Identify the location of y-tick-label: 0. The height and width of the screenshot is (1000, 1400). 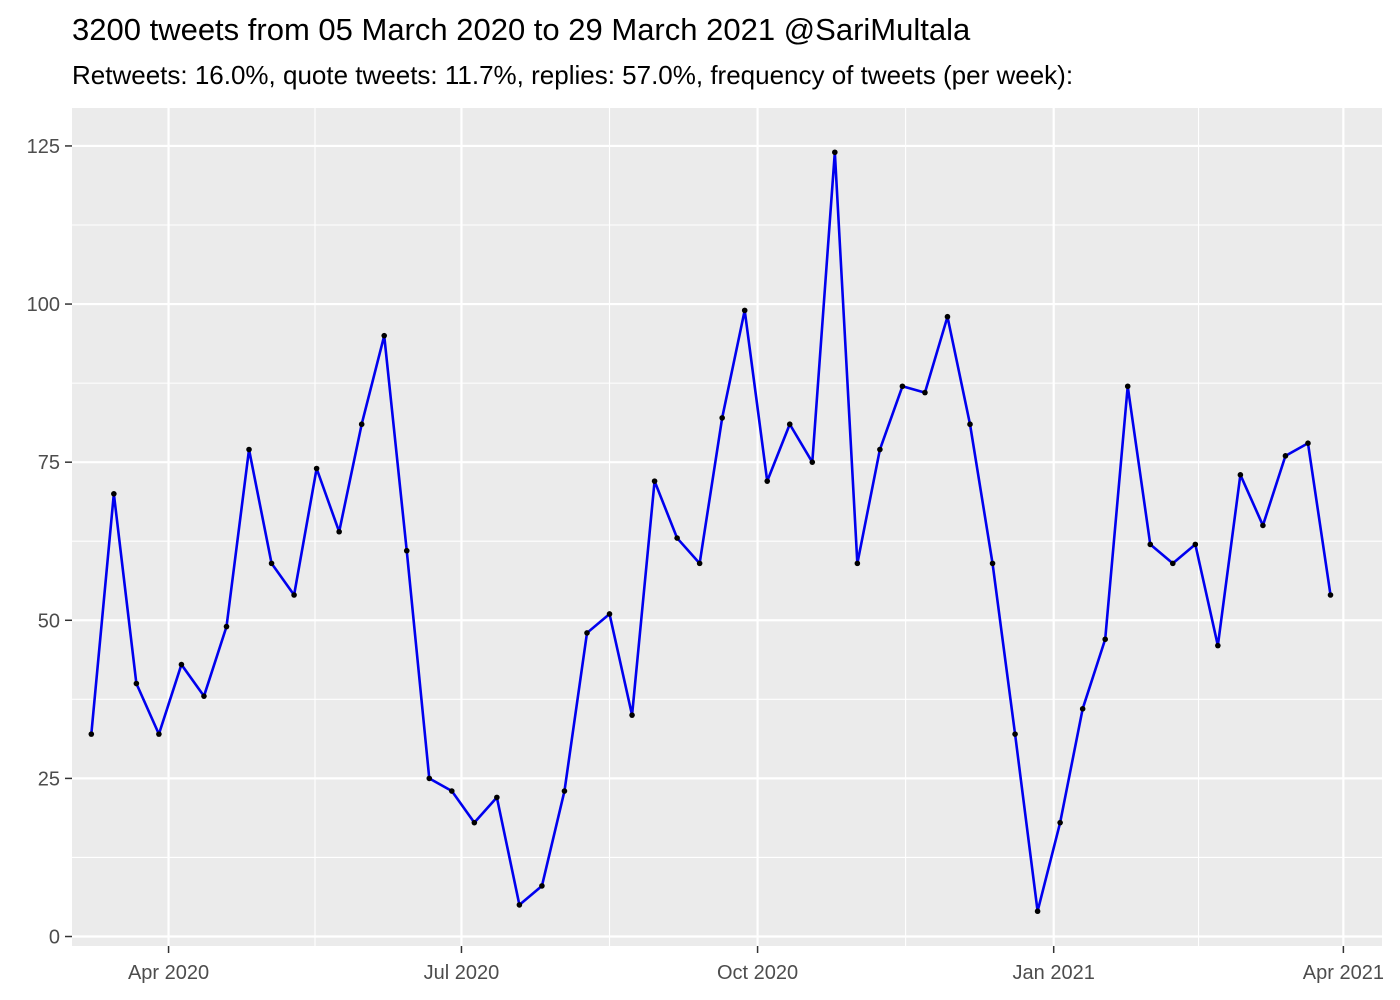
(54, 938).